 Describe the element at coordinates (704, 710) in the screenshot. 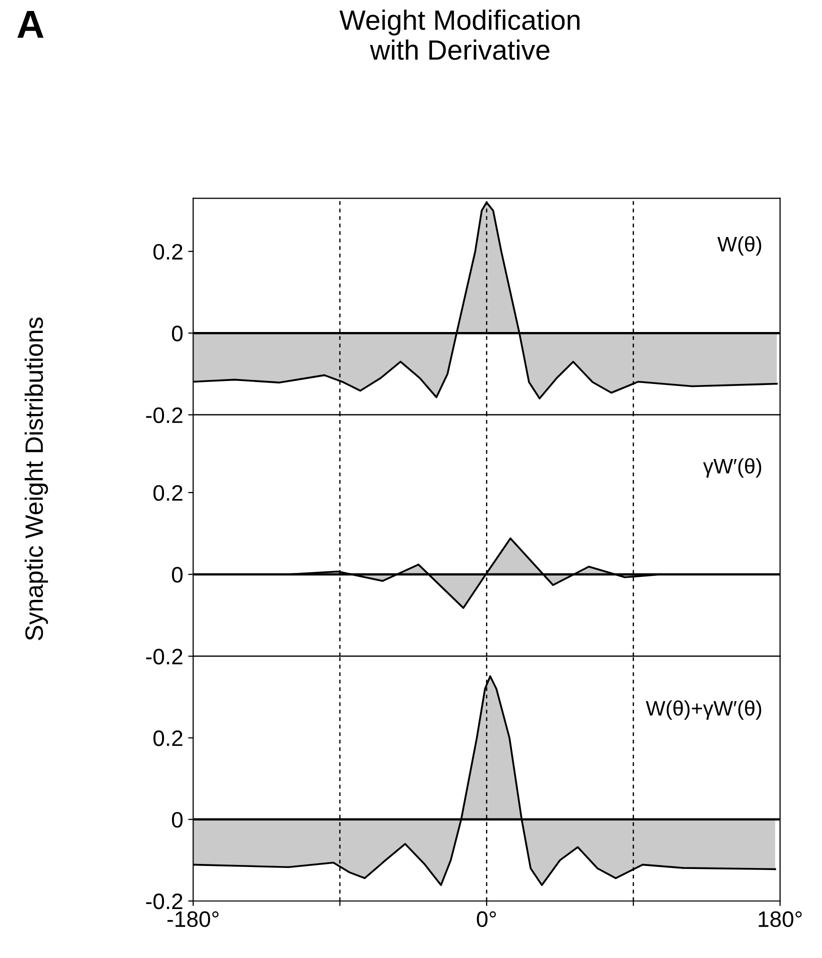

I see `annotation: W(θ)+γW′(θ)` at that location.